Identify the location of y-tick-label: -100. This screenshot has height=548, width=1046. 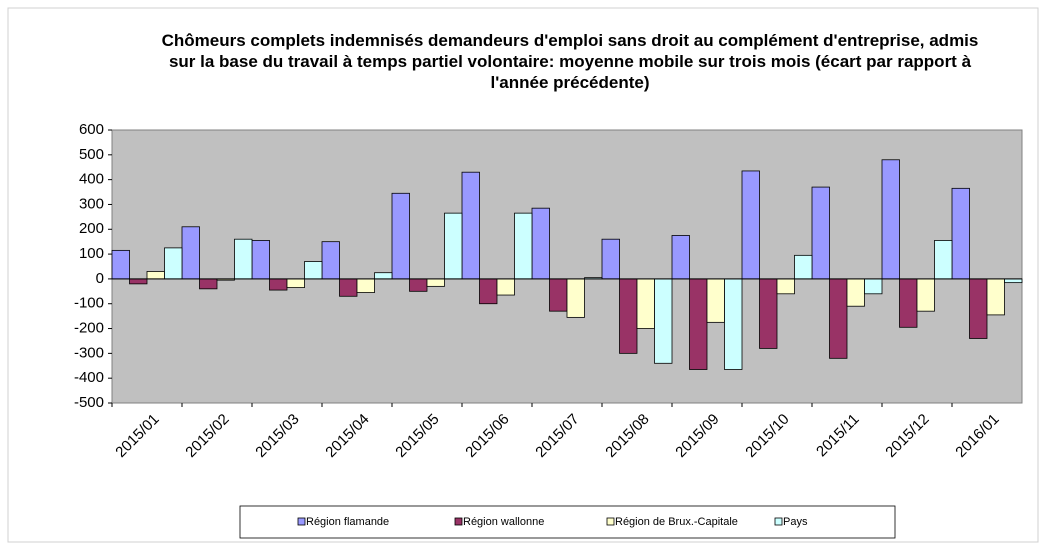
(89, 303).